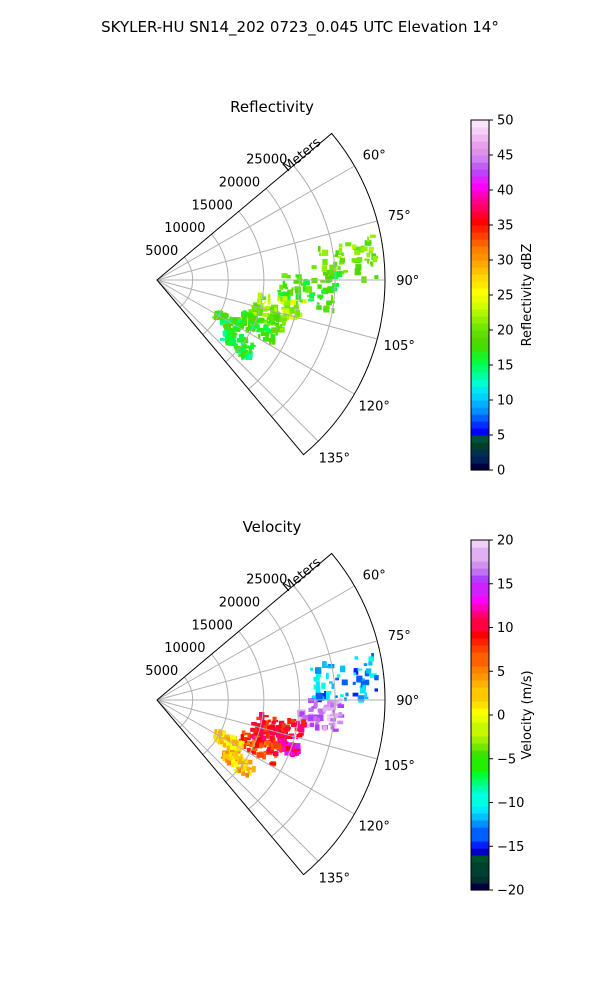 The height and width of the screenshot is (1000, 600). Describe the element at coordinates (399, 636) in the screenshot. I see `azimuth-tick-label: 75°` at that location.